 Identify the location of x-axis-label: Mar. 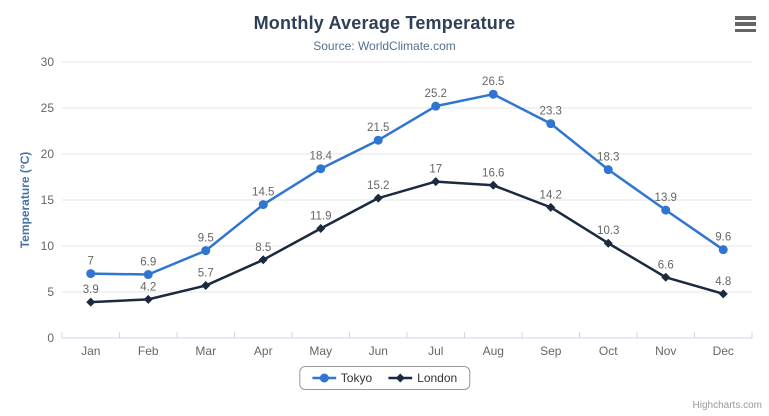
(205, 351).